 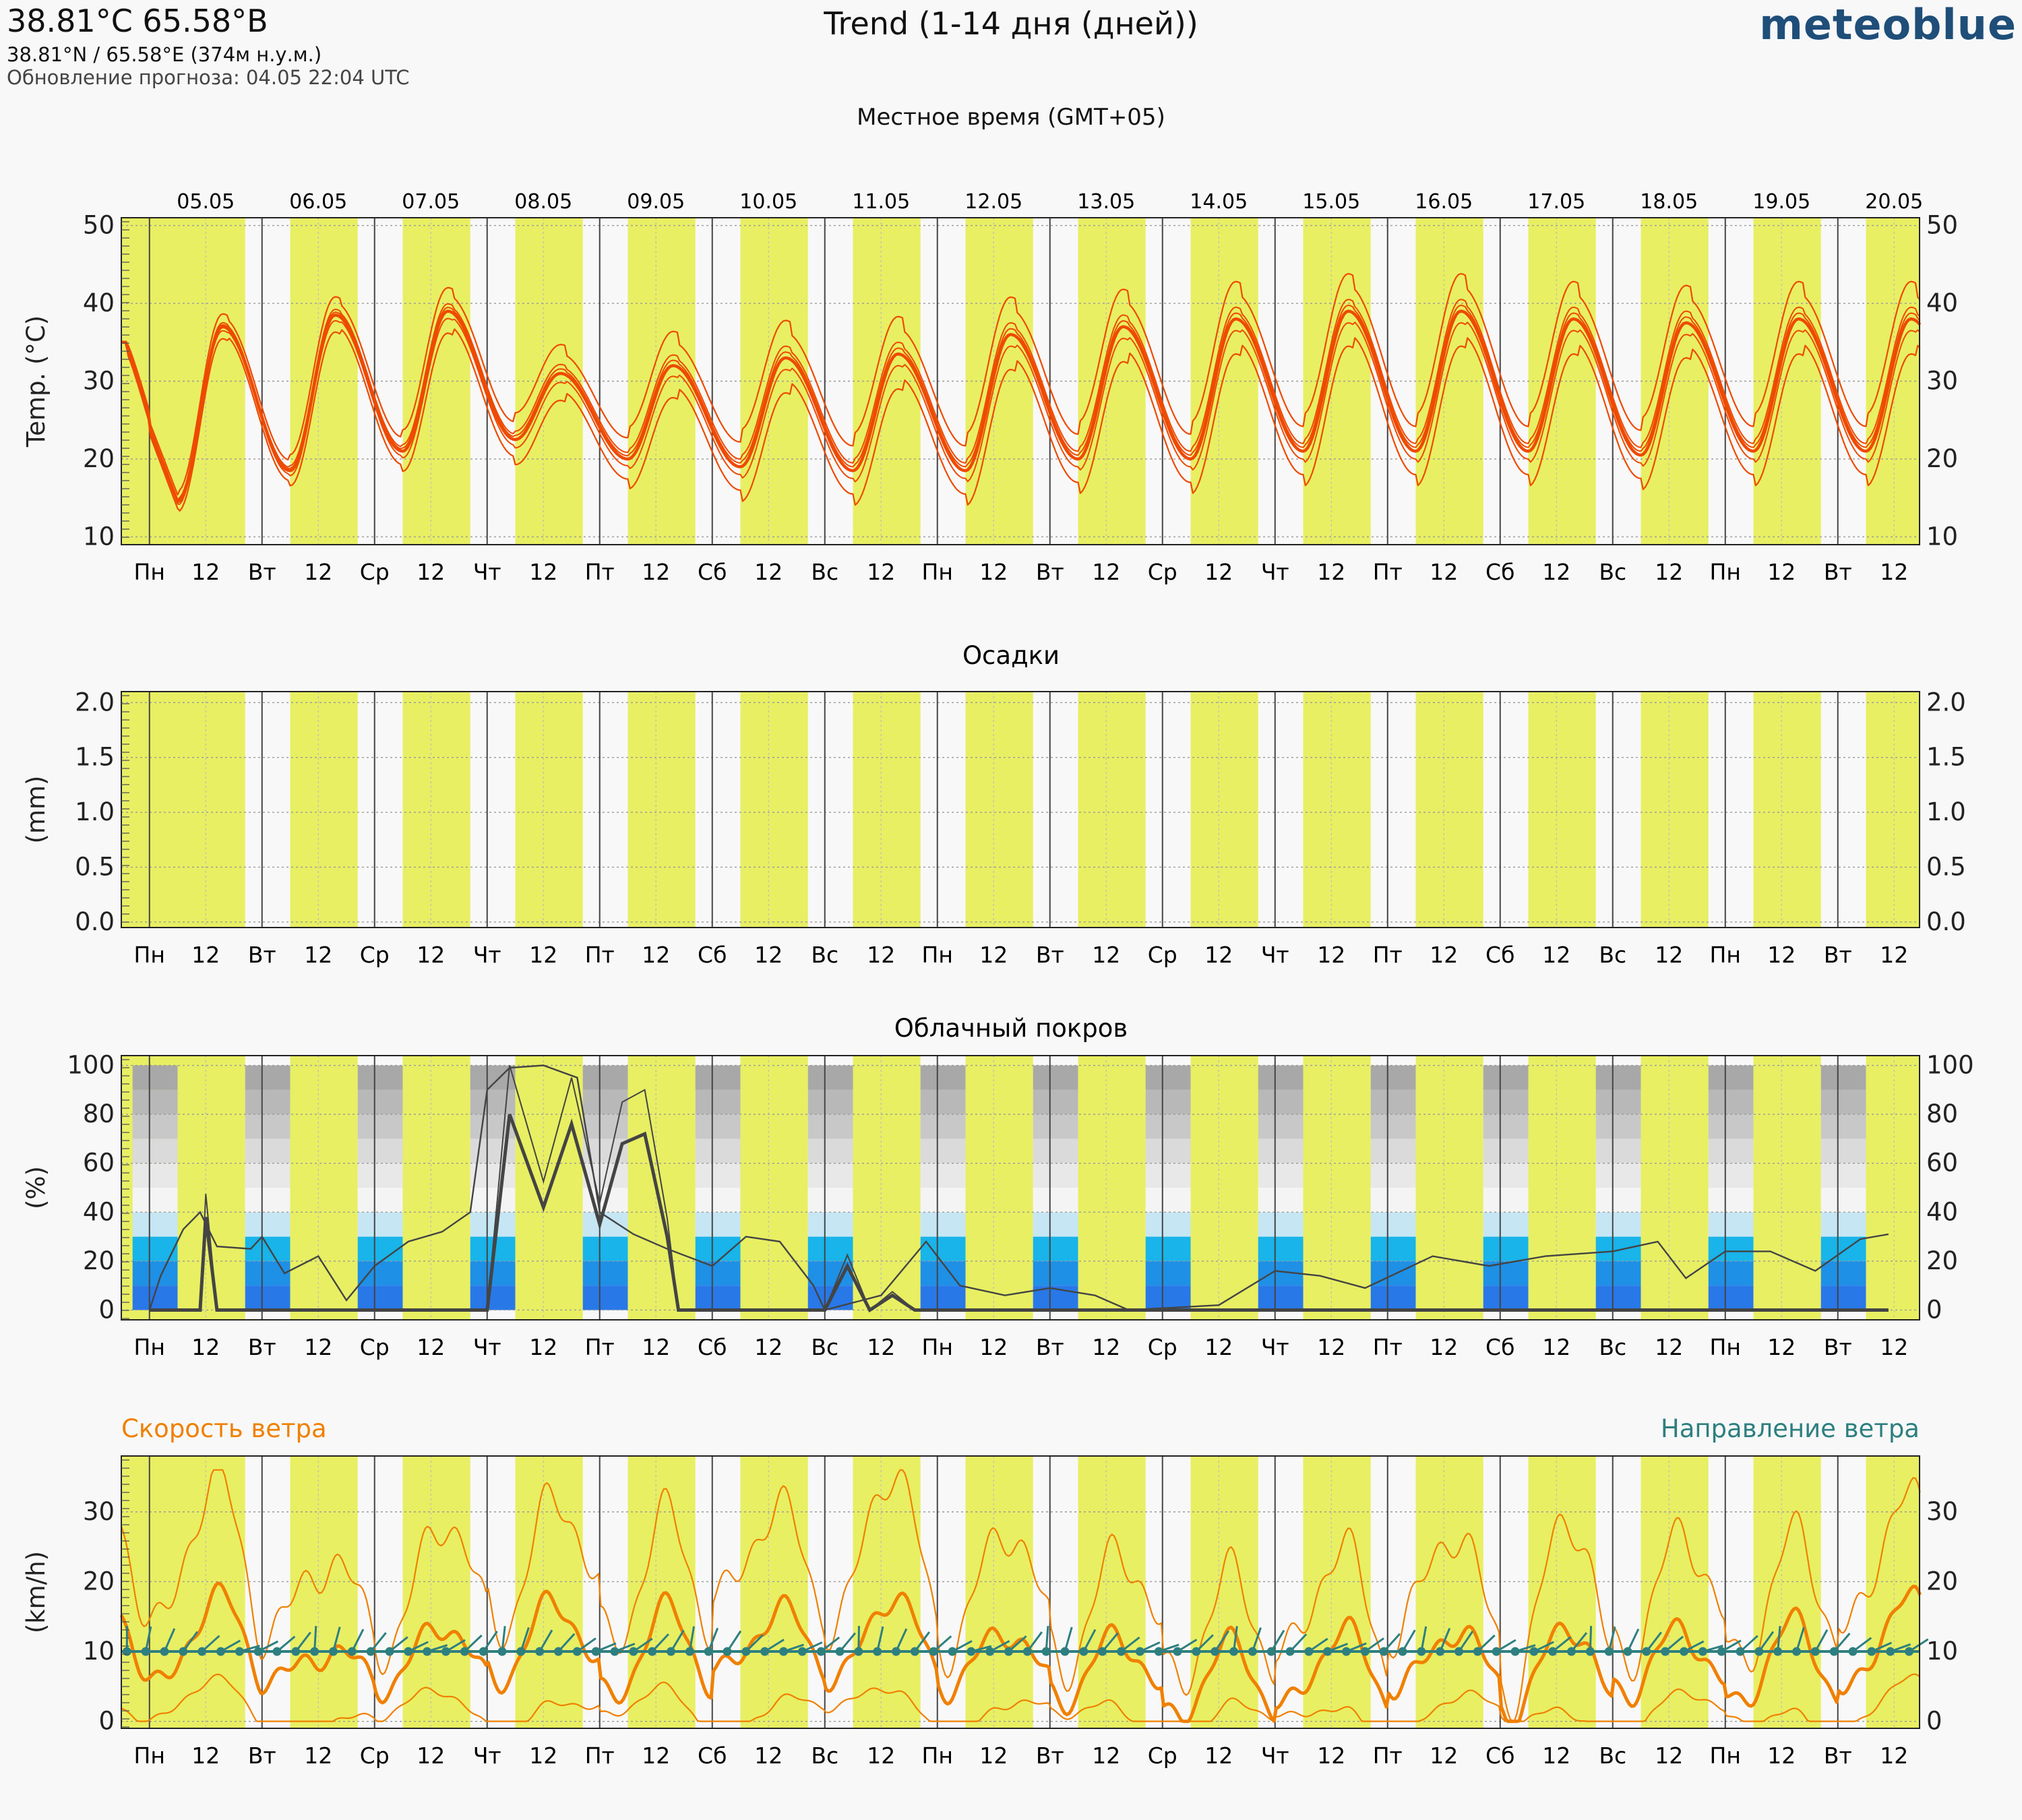 What do you see at coordinates (543, 202) in the screenshot?
I see `date-label: 08.05` at bounding box center [543, 202].